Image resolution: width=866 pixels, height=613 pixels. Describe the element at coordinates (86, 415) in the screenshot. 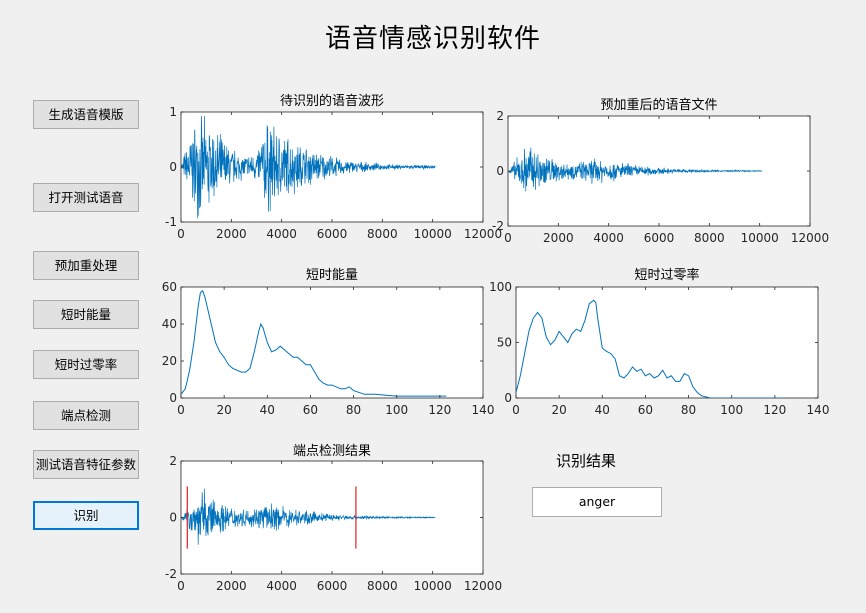

I see `endpoint-detection-button: 端点检测` at that location.